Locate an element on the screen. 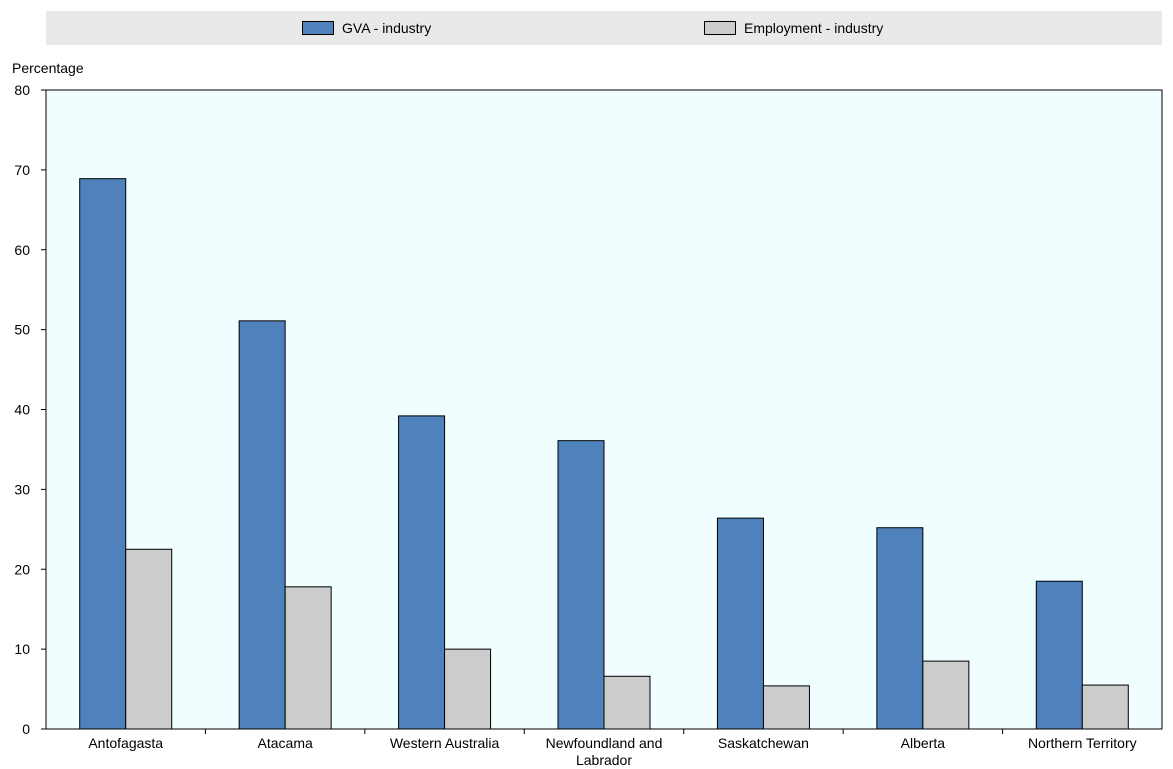 This screenshot has height=769, width=1173. y-tick-label: 80 is located at coordinates (22, 90).